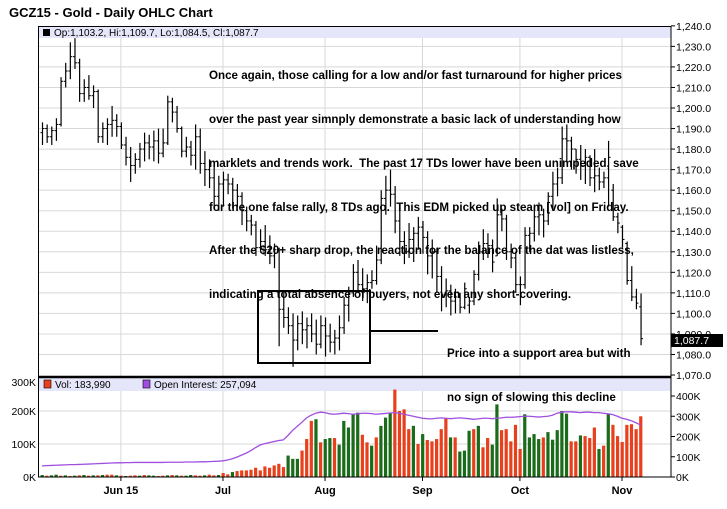  I want to click on volume-header-bar, so click(355, 384).